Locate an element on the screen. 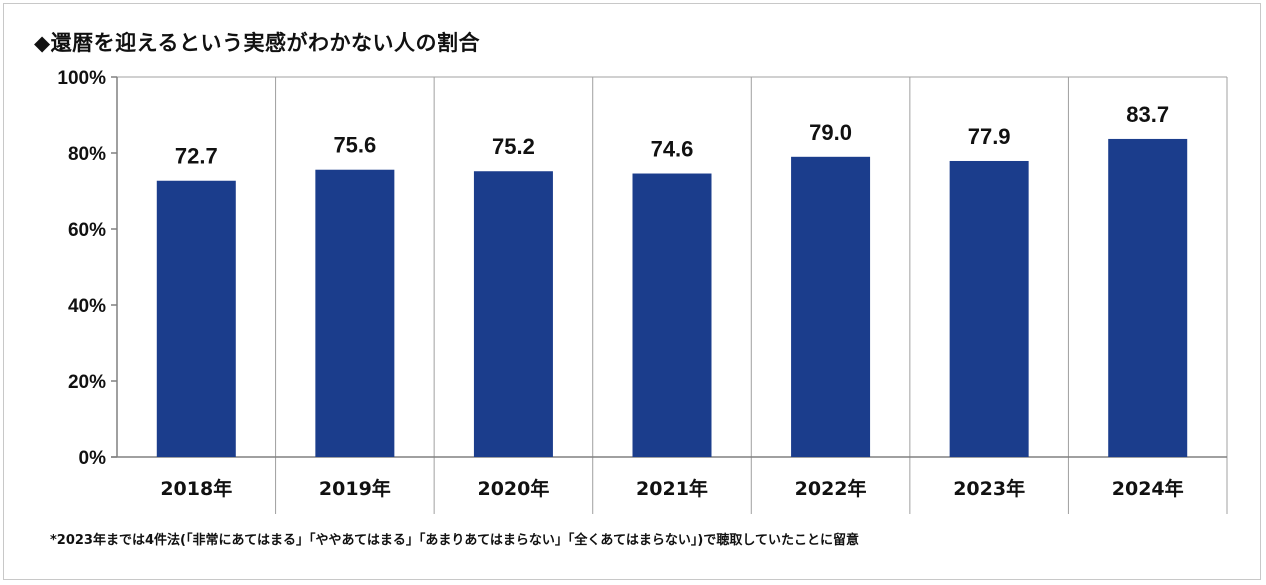  x-tick-label: 2022年 is located at coordinates (831, 488).